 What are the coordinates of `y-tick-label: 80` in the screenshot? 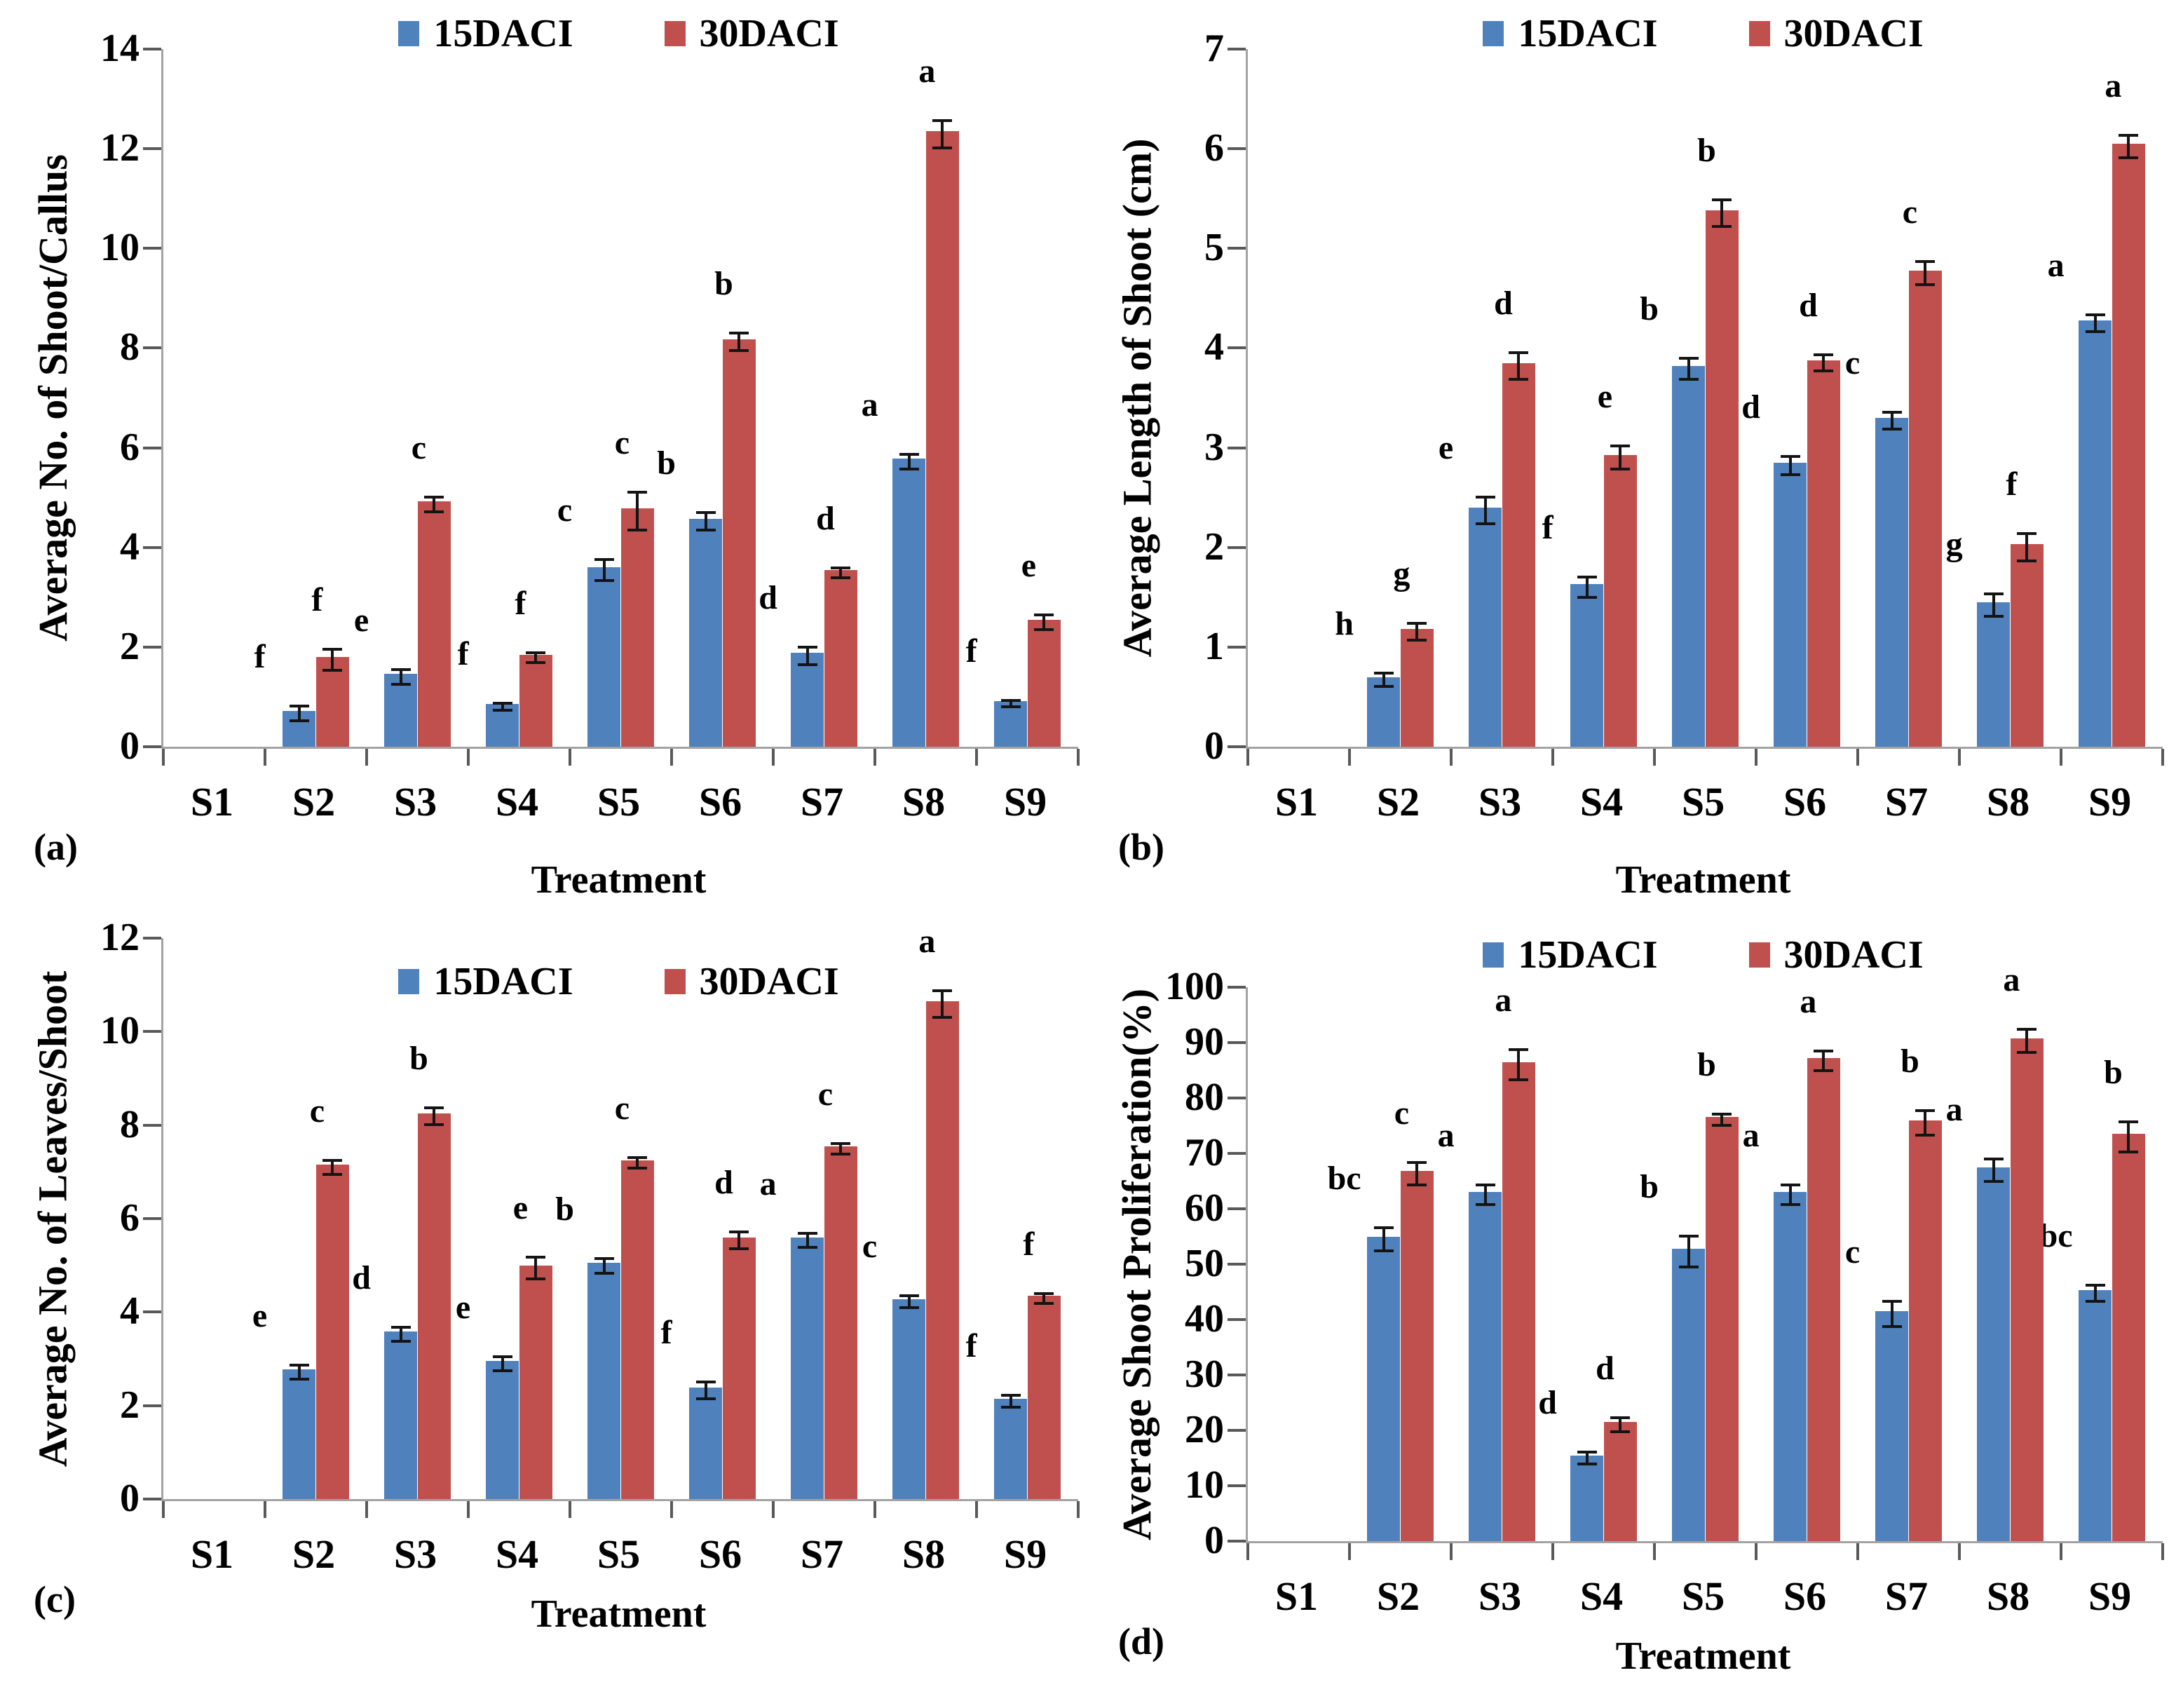 It's located at (1204, 1097).